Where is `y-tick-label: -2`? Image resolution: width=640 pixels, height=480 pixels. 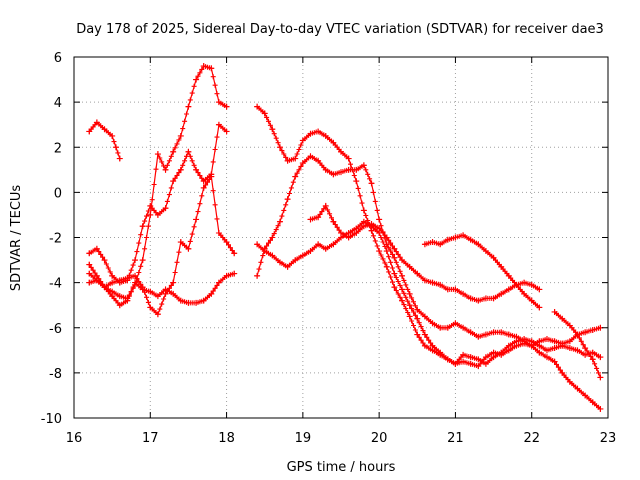 y-tick-label: -2 is located at coordinates (55, 239).